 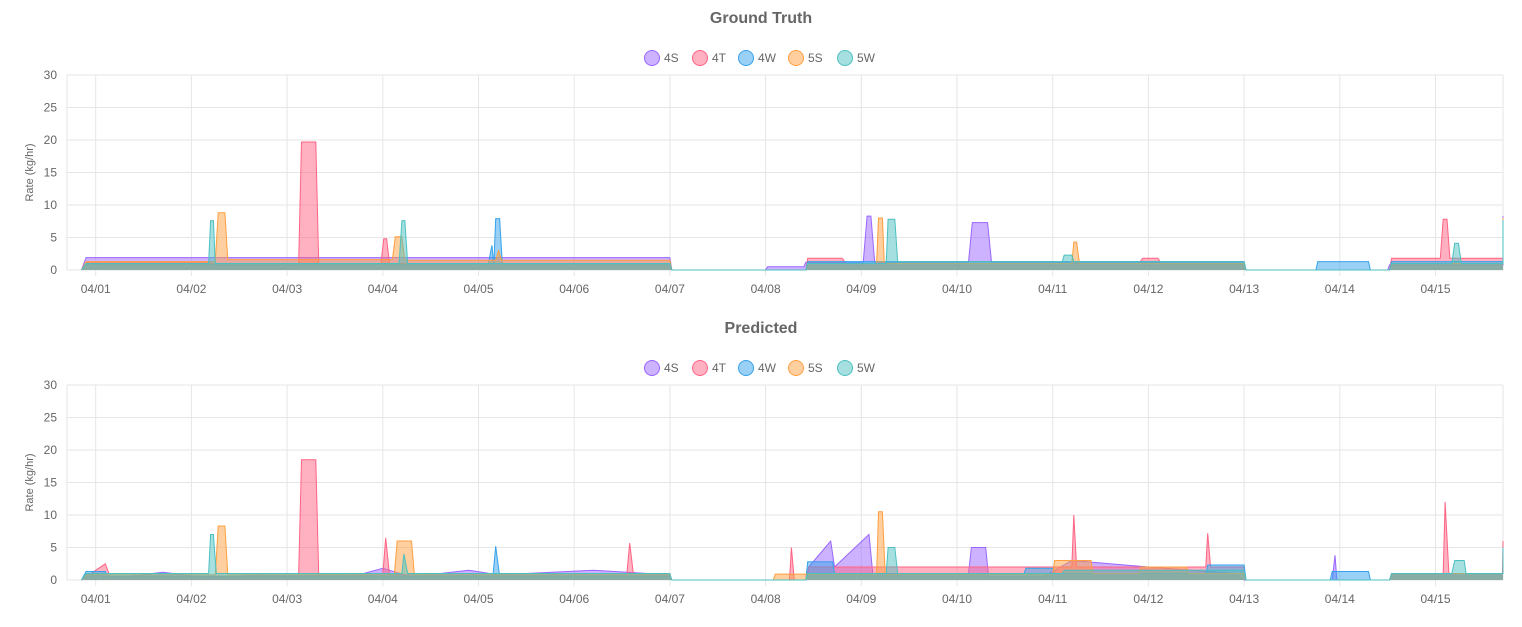 I want to click on series-area-5s, so click(x=792, y=241).